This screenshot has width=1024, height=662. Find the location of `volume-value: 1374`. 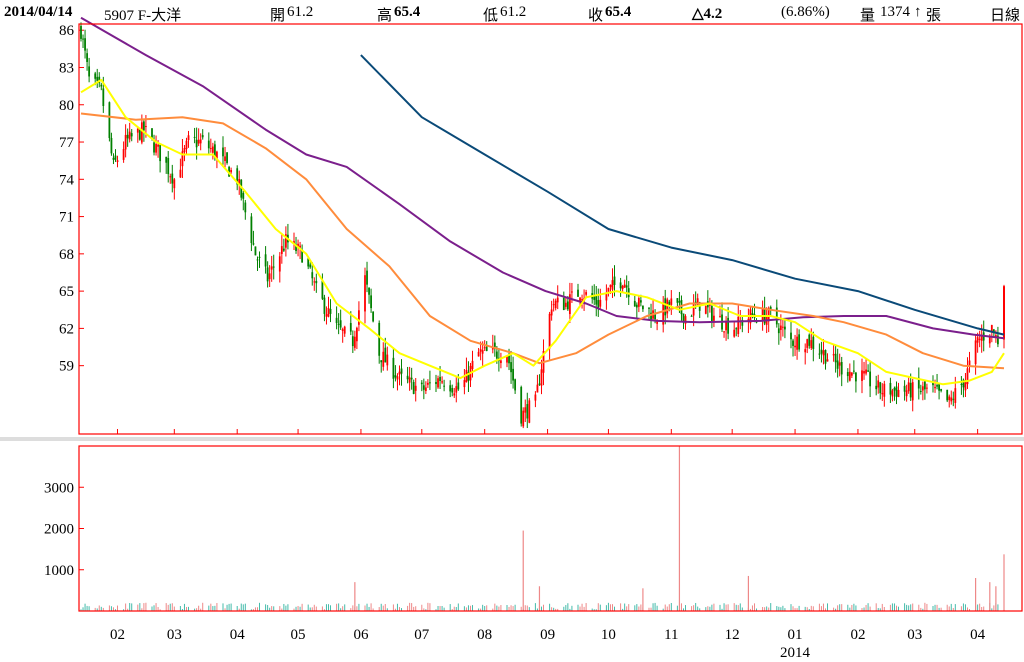

volume-value: 1374 is located at coordinates (895, 12).